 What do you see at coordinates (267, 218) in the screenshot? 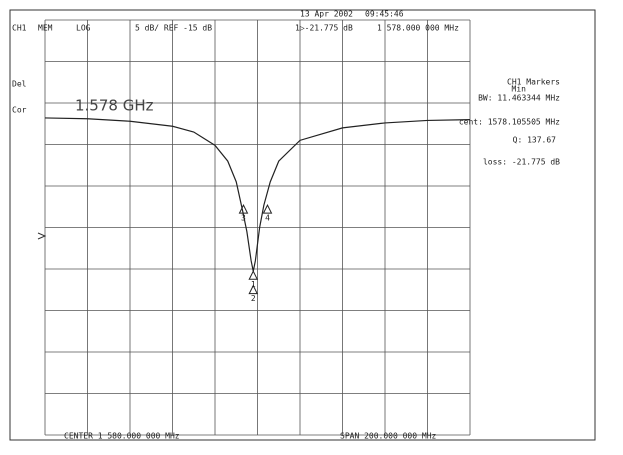
I see `marker-label: 4` at bounding box center [267, 218].